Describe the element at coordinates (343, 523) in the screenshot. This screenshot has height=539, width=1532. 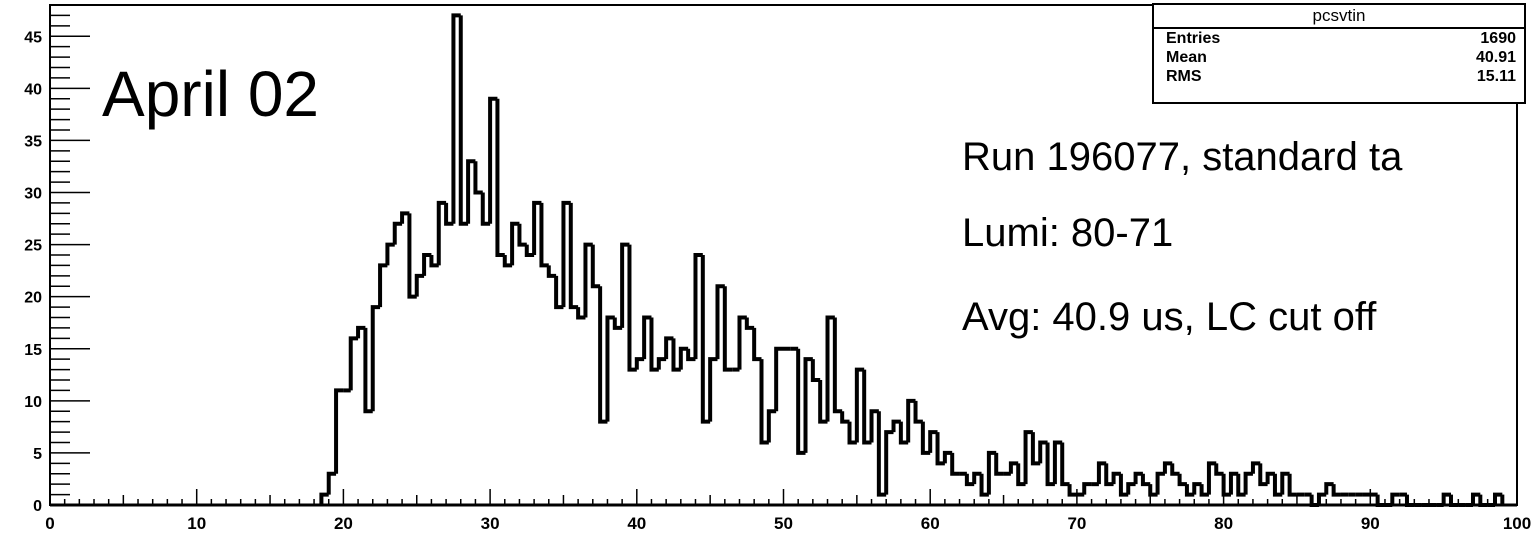
I see `x-tick-label: 20` at that location.